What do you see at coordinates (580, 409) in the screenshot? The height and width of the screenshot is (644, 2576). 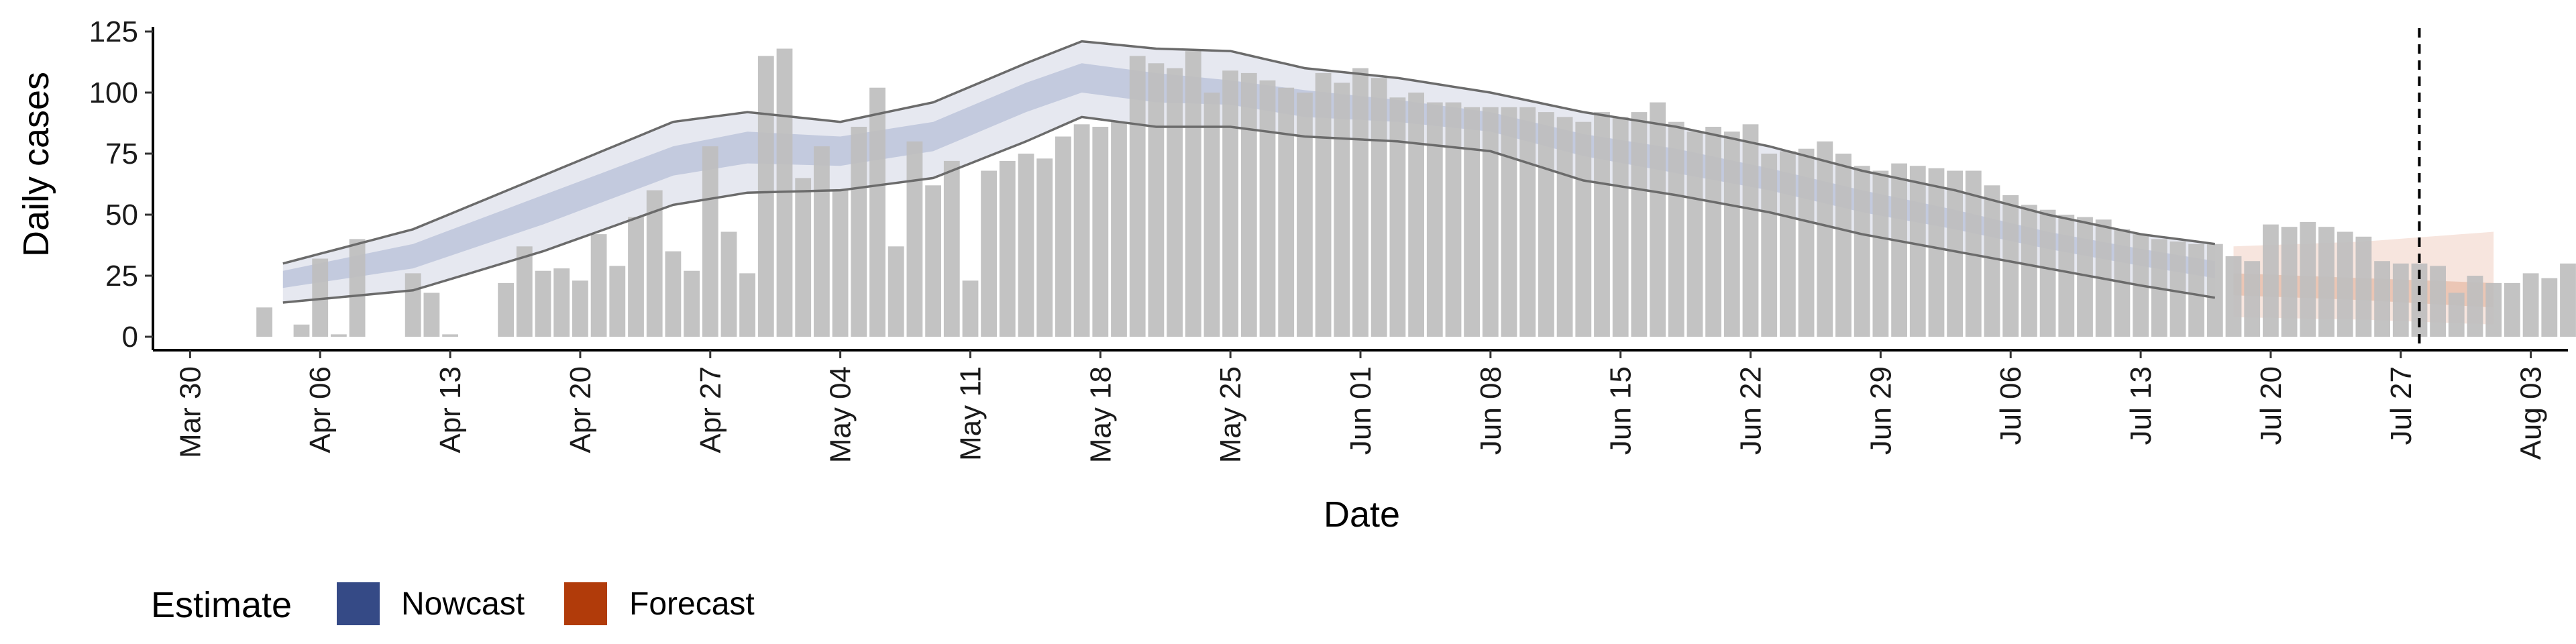 I see `x-tick-label: Apr 20` at bounding box center [580, 409].